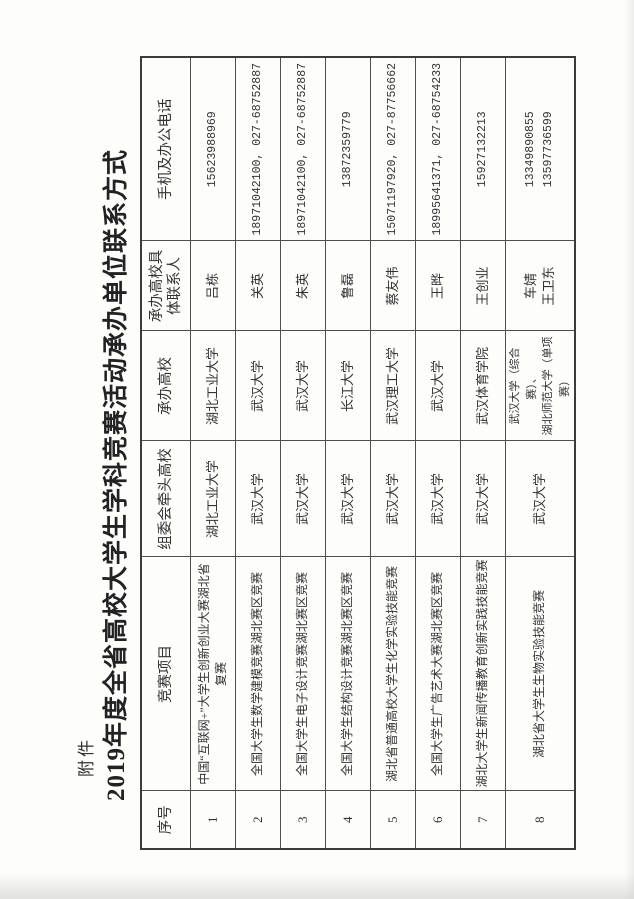  What do you see at coordinates (166, 286) in the screenshot?
I see `header-contact-person: 承办高校具 体联系人` at bounding box center [166, 286].